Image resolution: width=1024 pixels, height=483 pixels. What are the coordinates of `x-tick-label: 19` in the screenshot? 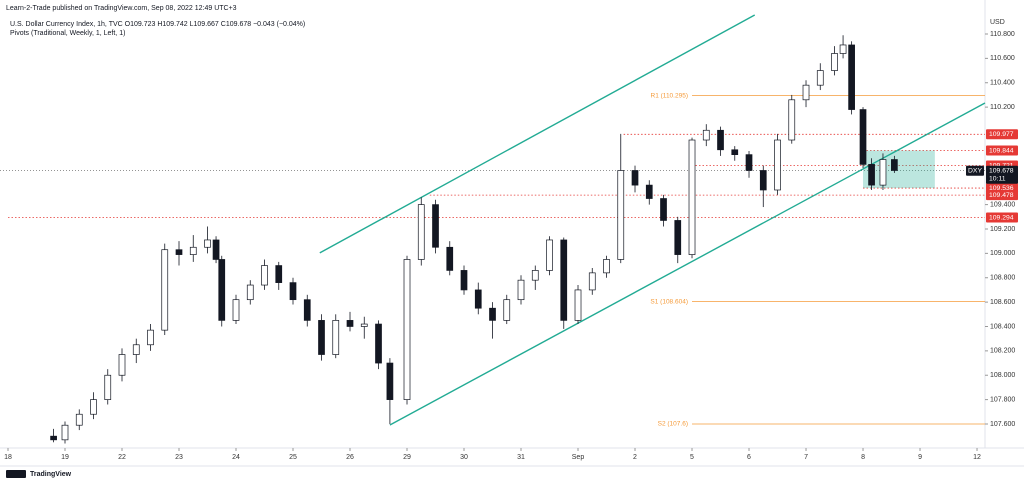 It's located at (65, 457).